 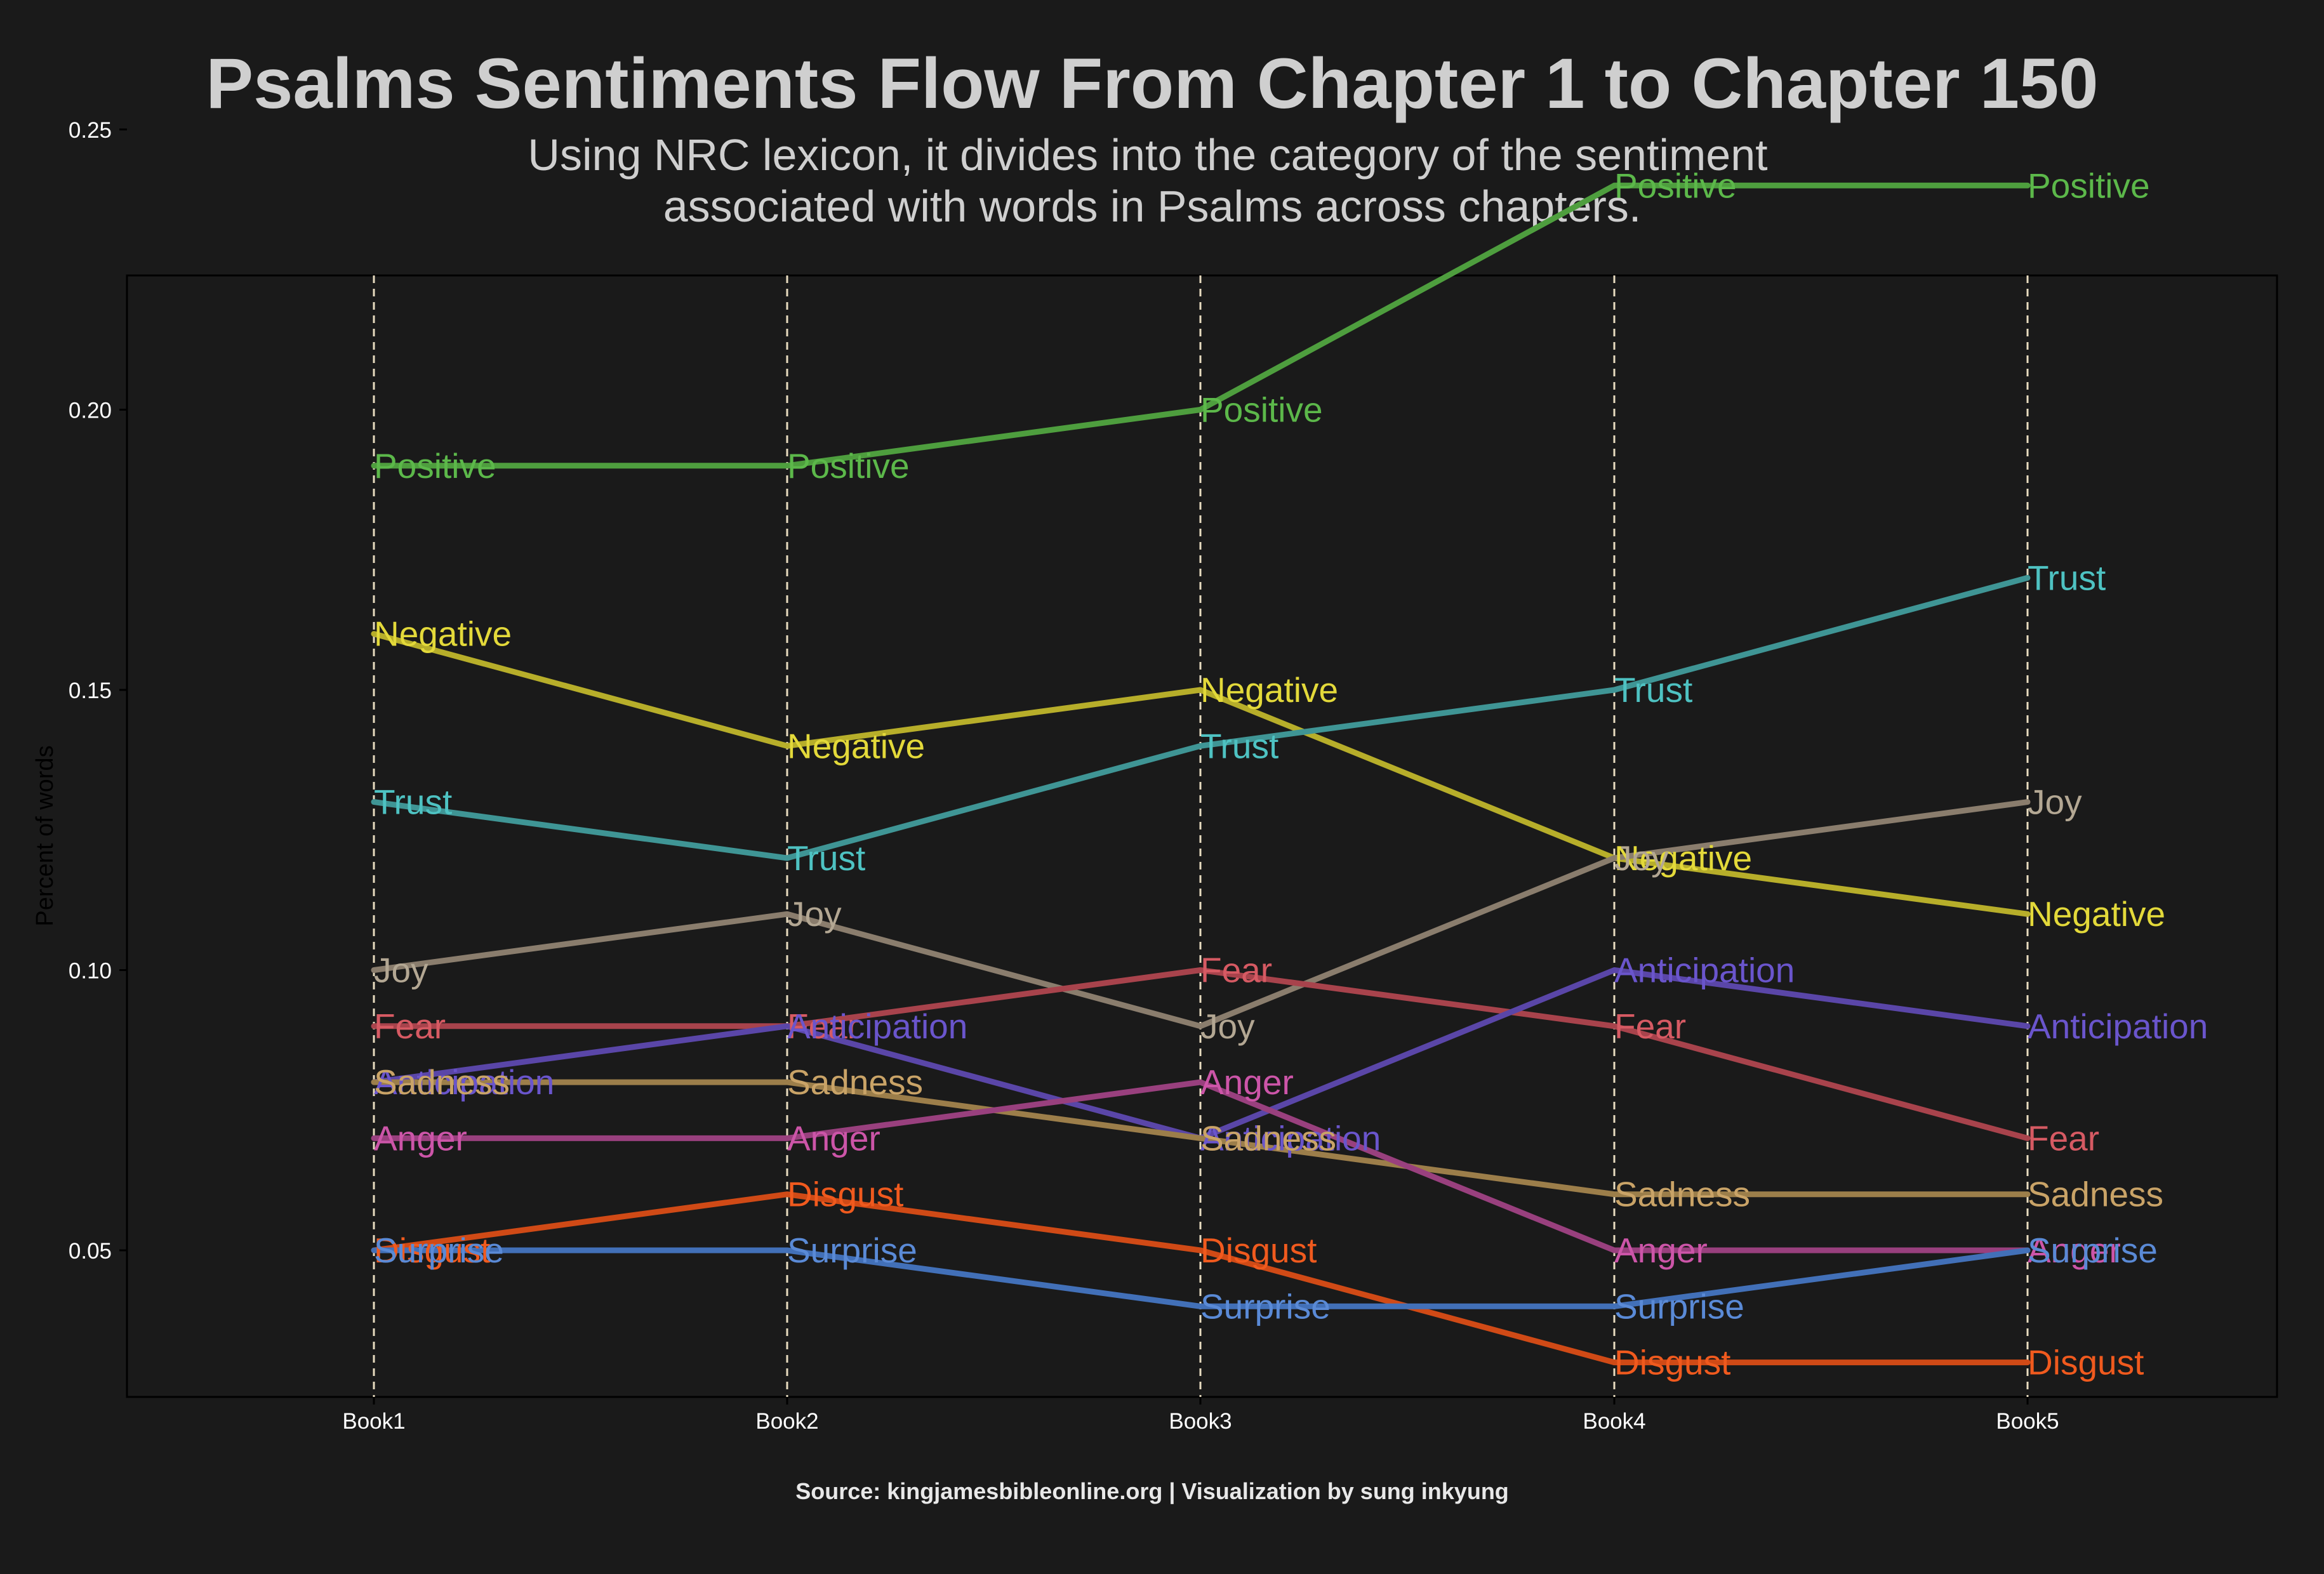 I want to click on point-label-positive-book3: Positive, so click(x=1262, y=410).